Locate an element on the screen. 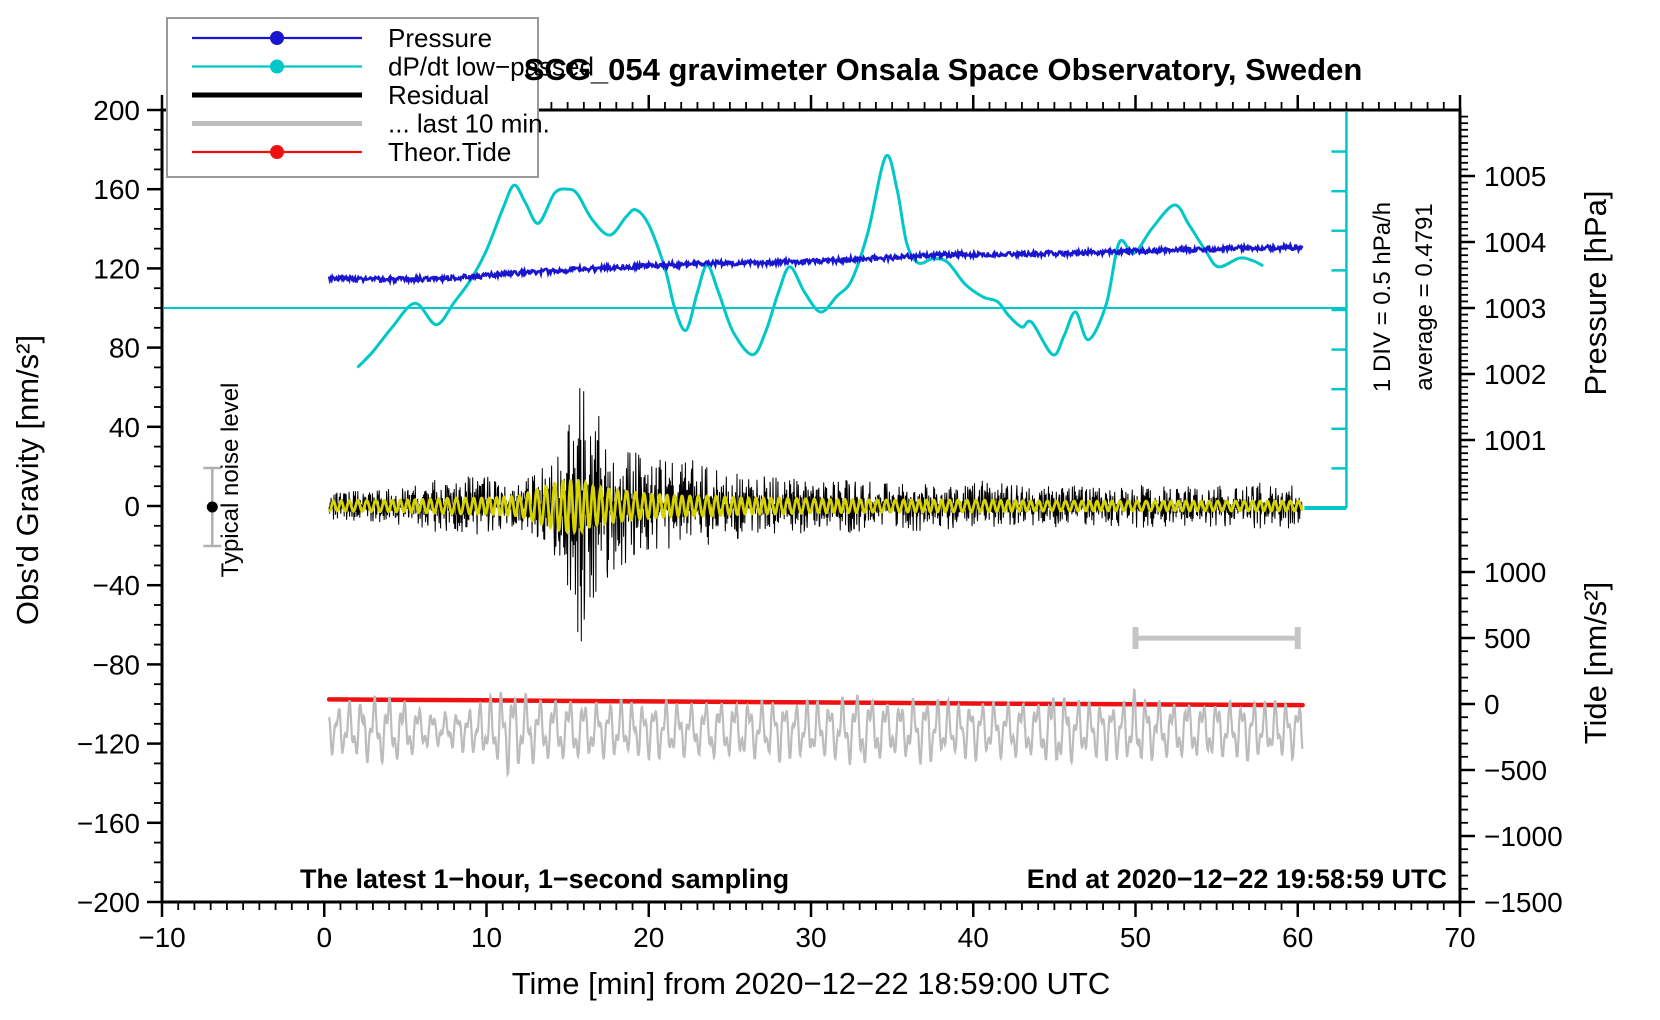 The image size is (1660, 1020). last10-curve is located at coordinates (816, 733).